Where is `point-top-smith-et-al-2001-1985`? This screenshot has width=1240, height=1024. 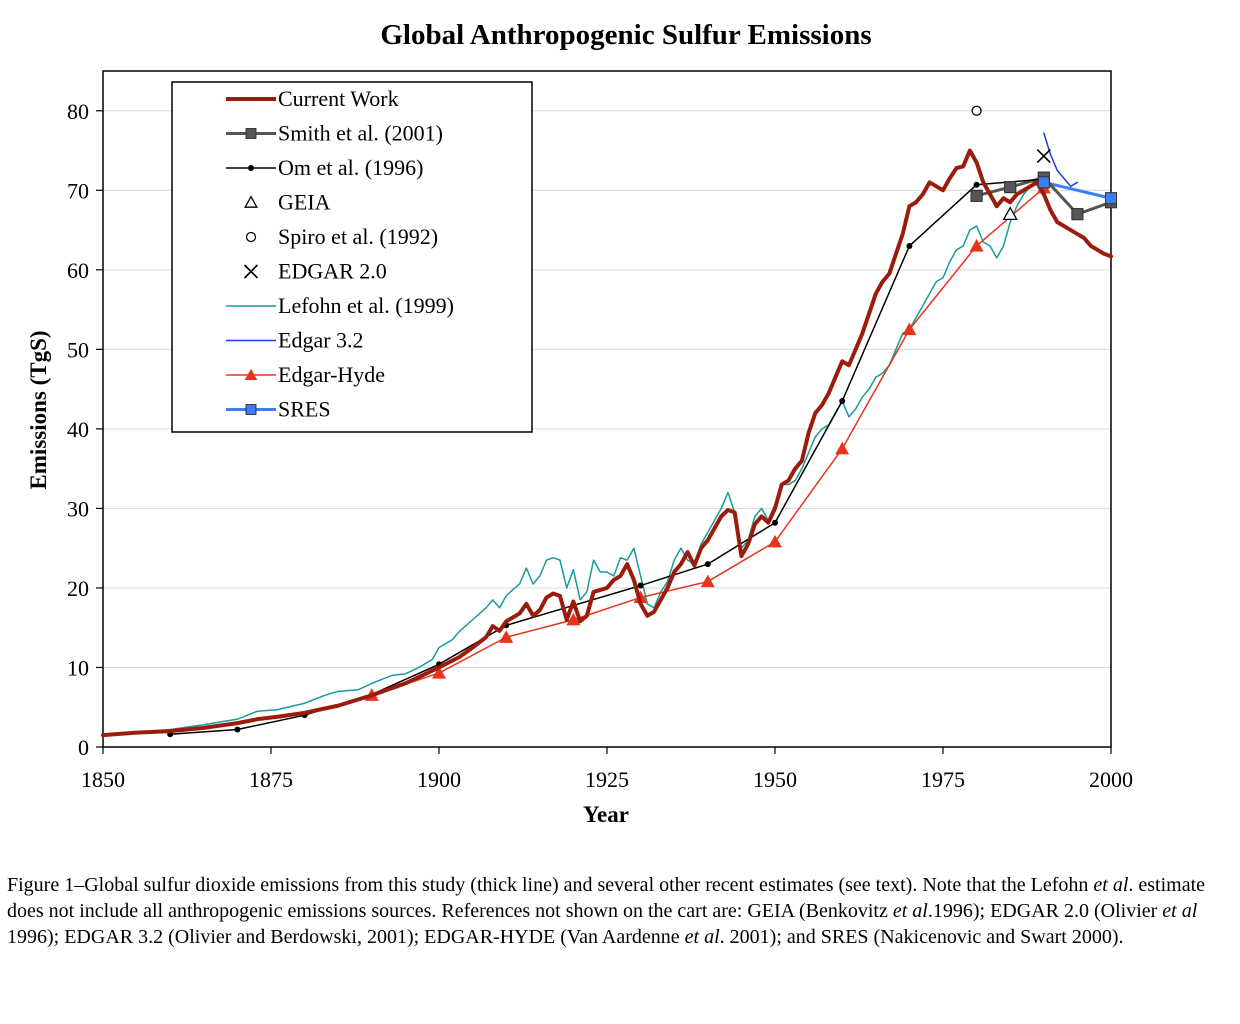 point-top-smith-et-al-2001-1985 is located at coordinates (1010, 187).